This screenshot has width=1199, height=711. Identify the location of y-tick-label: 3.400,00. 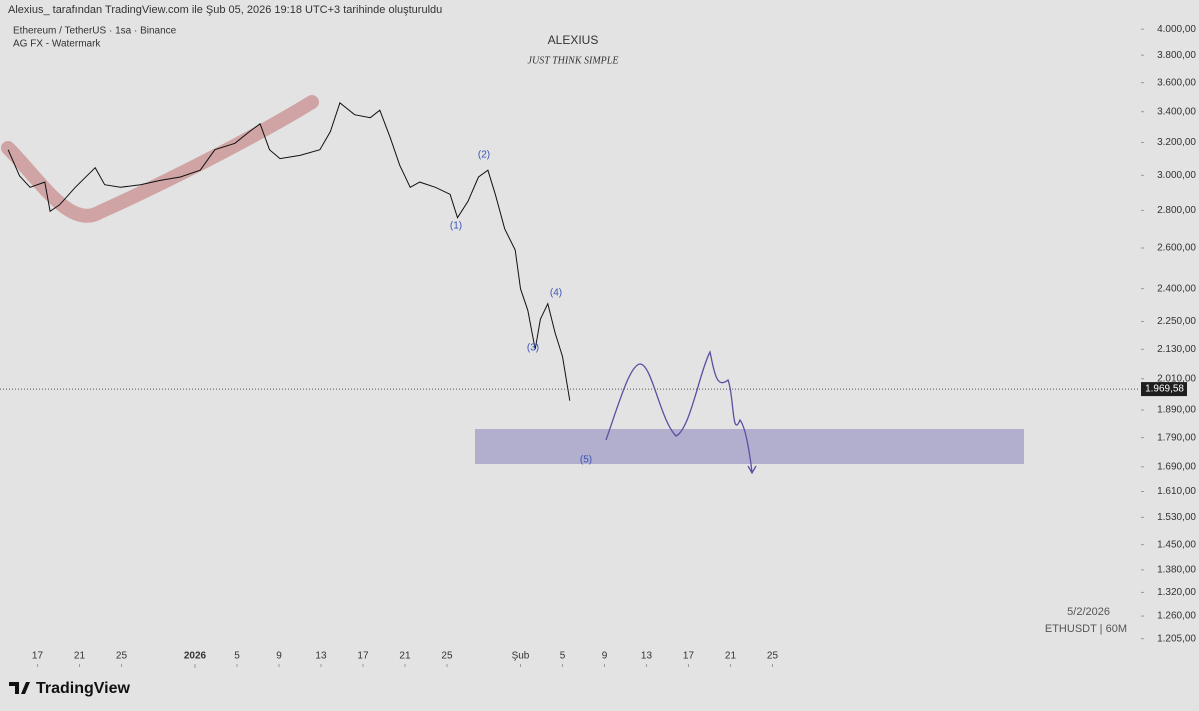
(1176, 111).